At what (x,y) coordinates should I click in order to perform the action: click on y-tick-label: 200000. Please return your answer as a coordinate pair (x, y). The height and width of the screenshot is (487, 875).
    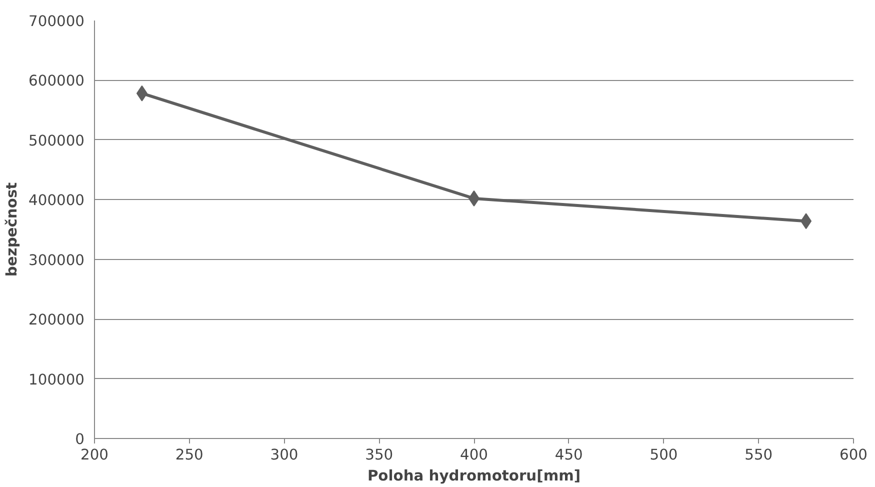
    Looking at the image, I should click on (56, 320).